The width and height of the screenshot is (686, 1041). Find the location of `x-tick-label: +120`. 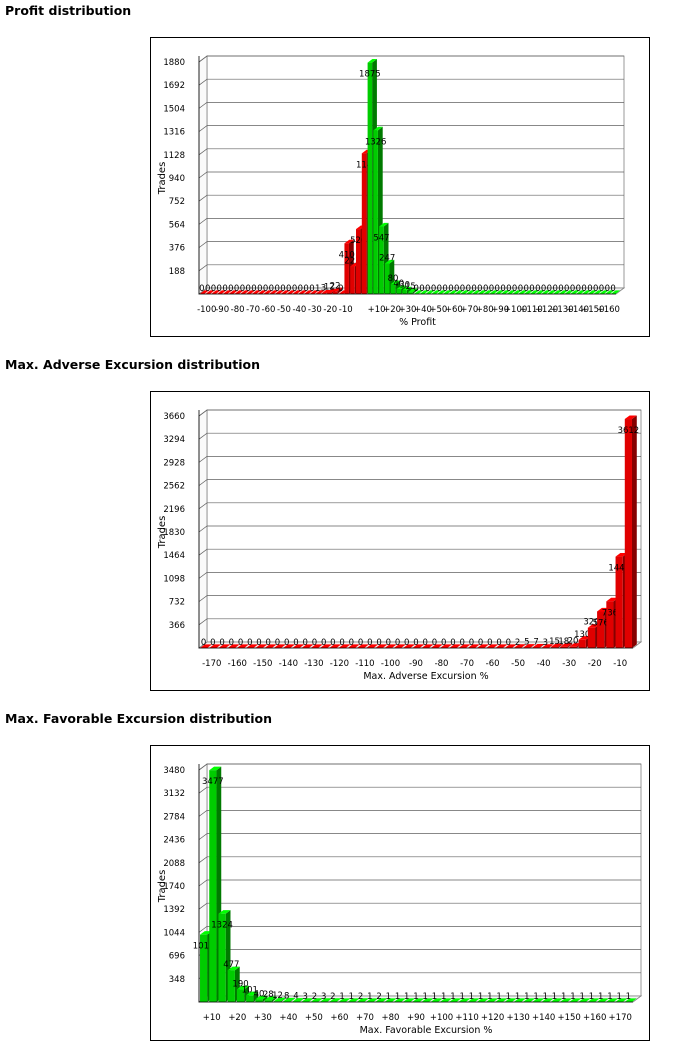

x-tick-label: +120 is located at coordinates (546, 310).